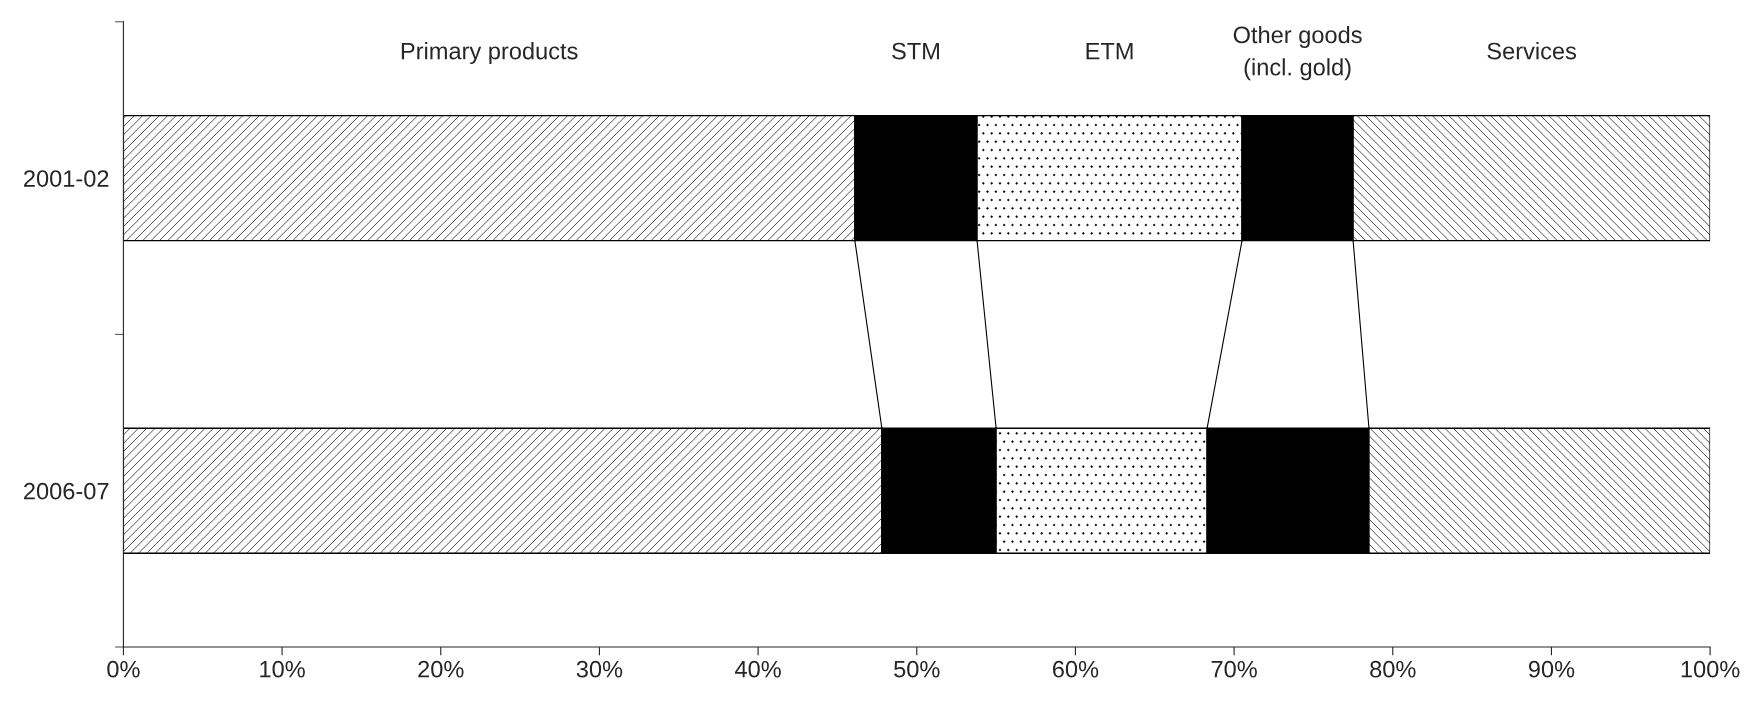  Describe the element at coordinates (66, 491) in the screenshot. I see `y-tick-label: 2006-07` at that location.